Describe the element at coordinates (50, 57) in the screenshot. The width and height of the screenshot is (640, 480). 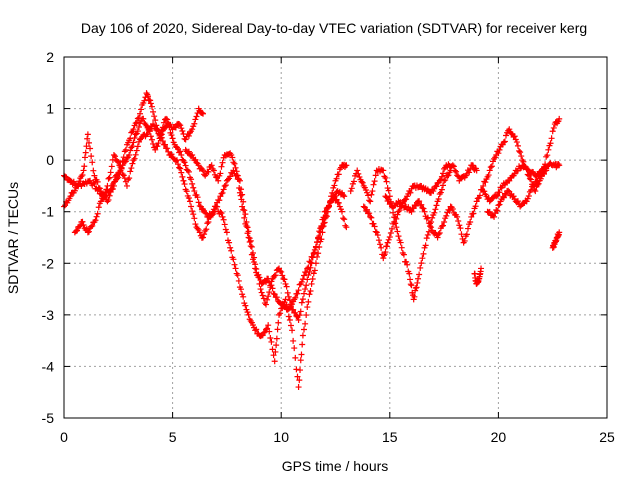
I see `y-tick-label: 2` at that location.